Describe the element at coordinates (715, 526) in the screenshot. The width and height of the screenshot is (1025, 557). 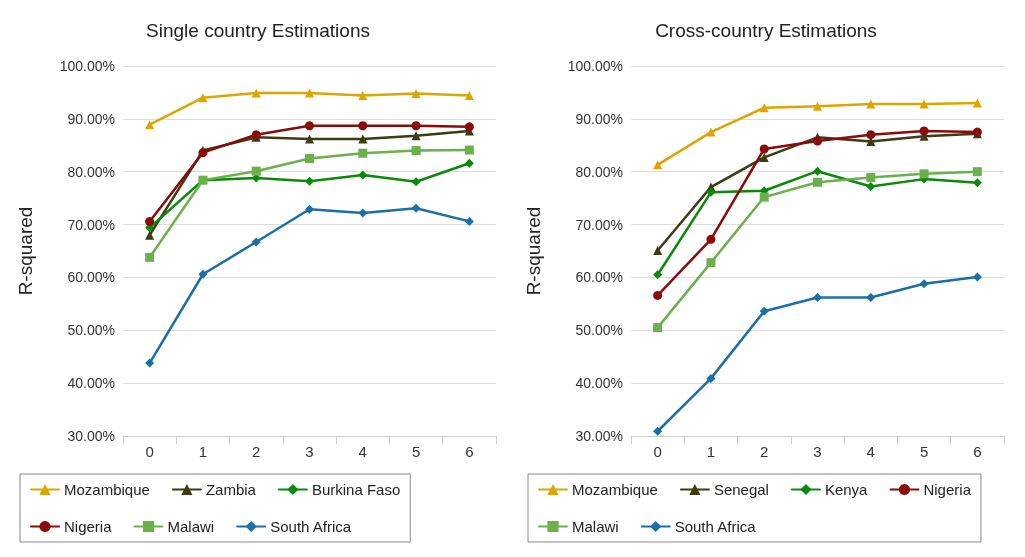
I see `legend-label: South Africa` at that location.